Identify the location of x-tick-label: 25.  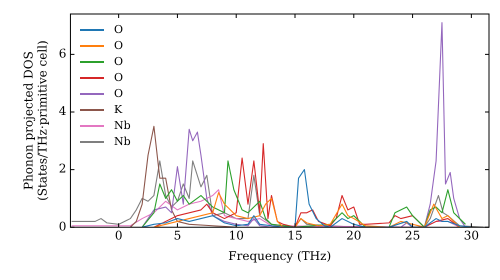
(412, 235).